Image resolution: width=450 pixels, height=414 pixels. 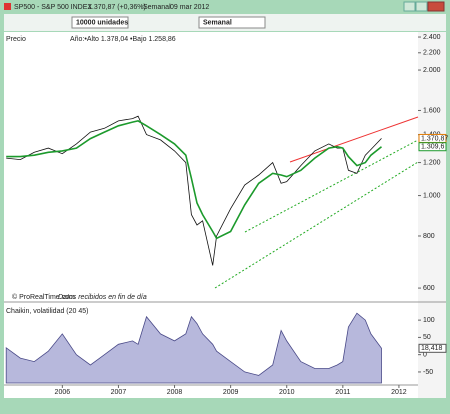 I want to click on quote: 1.370,87 (+0,36%), so click(x=117, y=7).